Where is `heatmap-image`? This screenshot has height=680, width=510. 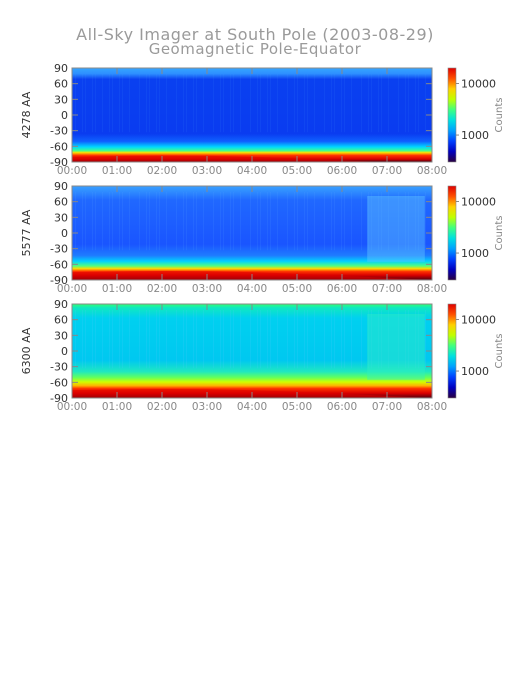
heatmap-image is located at coordinates (252, 233).